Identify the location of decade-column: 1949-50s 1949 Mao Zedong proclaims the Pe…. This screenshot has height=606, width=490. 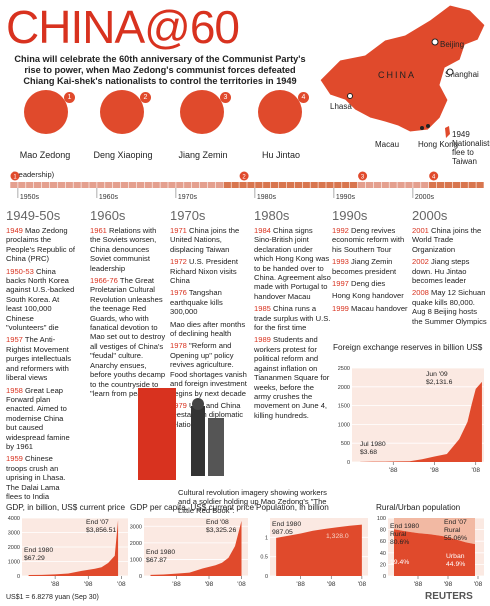
(41, 354).